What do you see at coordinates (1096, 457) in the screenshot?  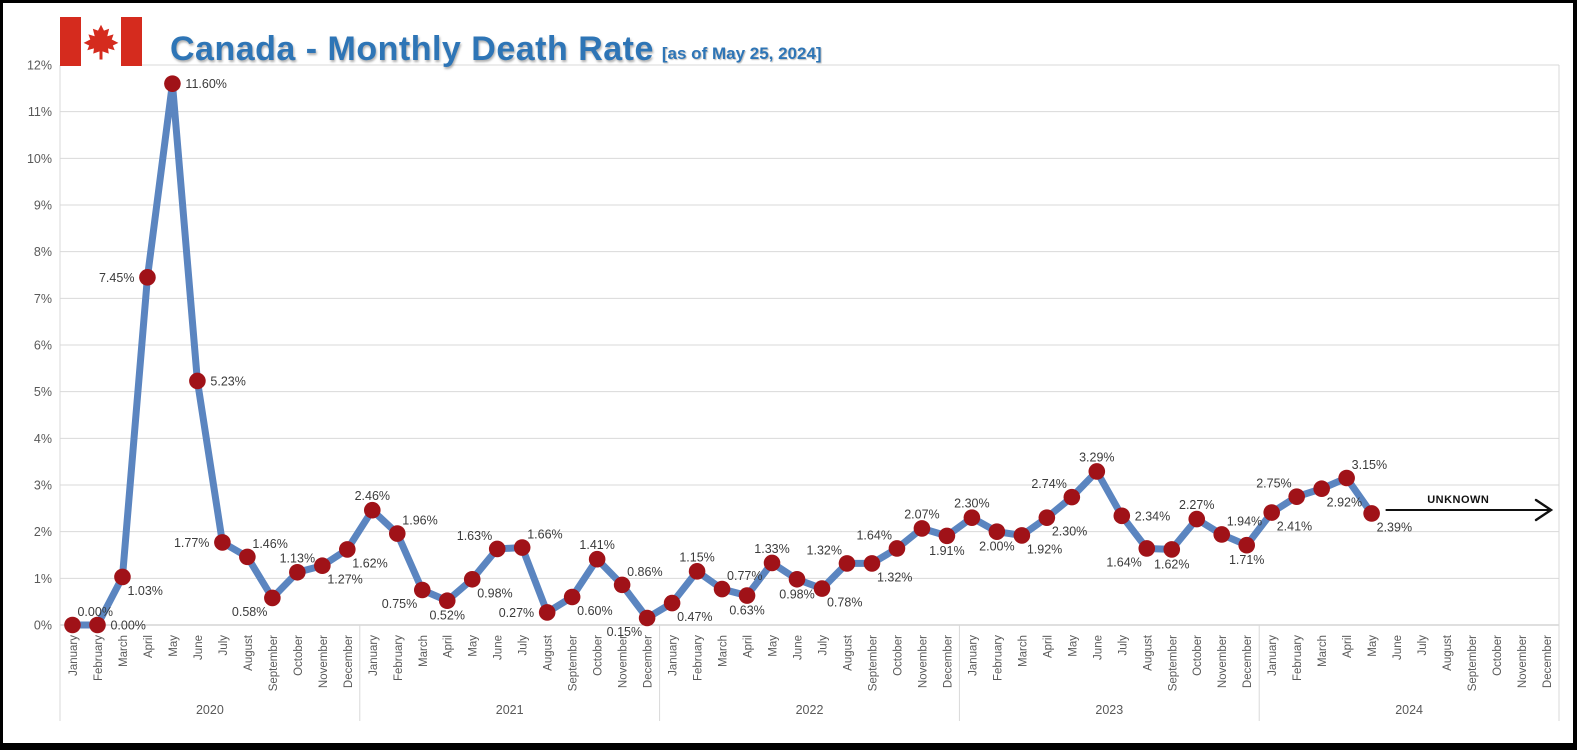 I see `data-point-label: 3.29%` at bounding box center [1096, 457].